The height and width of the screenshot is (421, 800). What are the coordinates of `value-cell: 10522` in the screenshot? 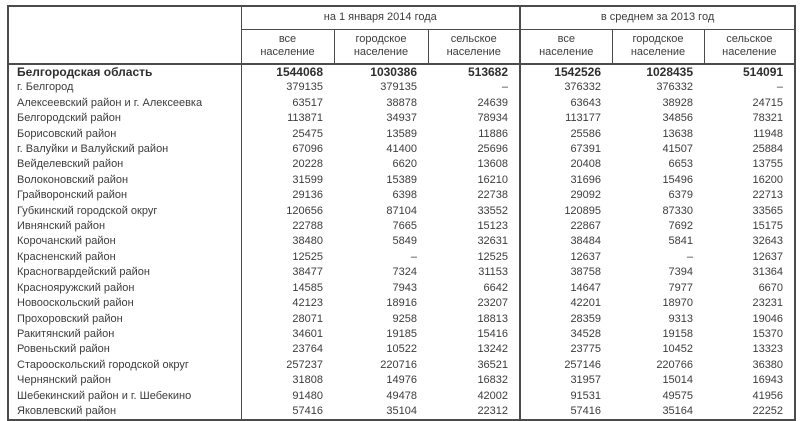 It's located at (401, 349).